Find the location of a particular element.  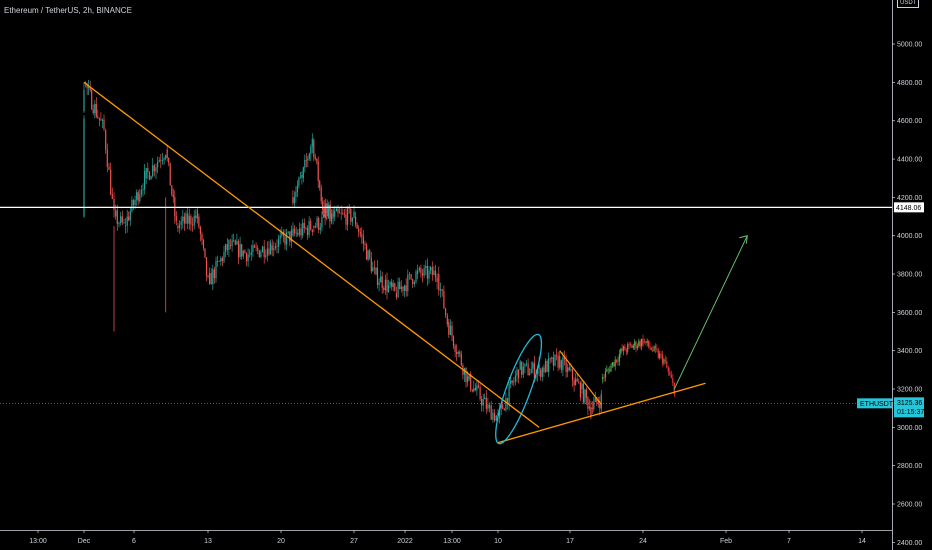

symbol-tag is located at coordinates (874, 403).